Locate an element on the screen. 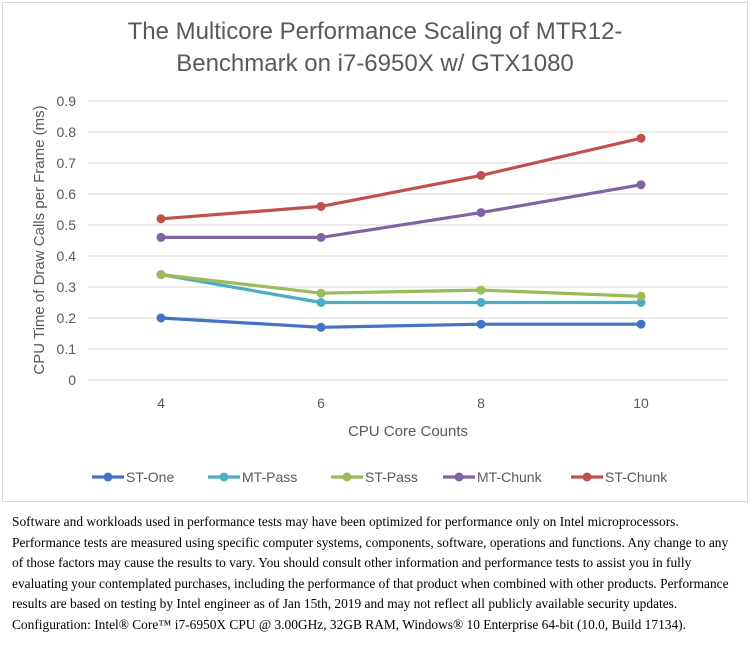 The image size is (750, 655). series-st-pass is located at coordinates (401, 285).